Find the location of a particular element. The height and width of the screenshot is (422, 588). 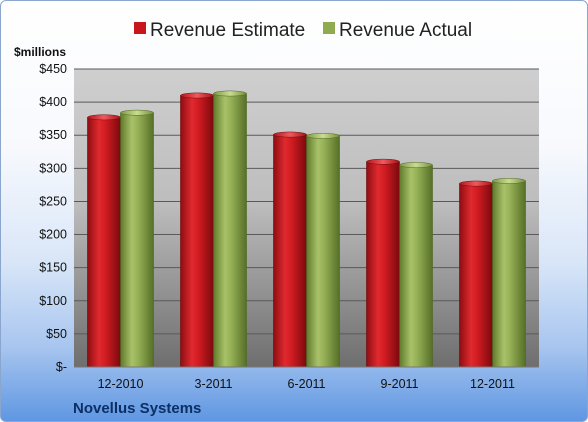

y-tick-label: $250 is located at coordinates (53, 201).